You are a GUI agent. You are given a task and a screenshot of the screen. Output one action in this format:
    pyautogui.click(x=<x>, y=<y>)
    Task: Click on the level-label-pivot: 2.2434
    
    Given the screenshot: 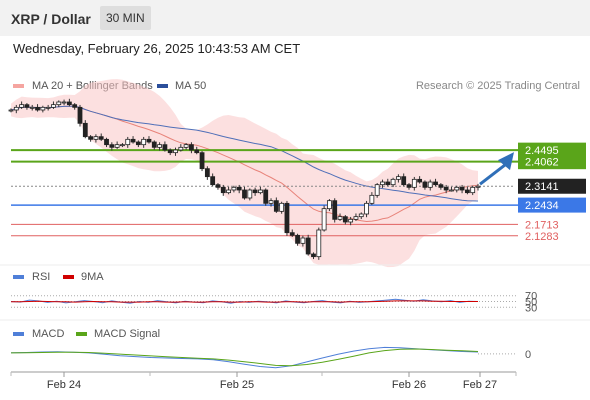 What is the action you would take?
    pyautogui.click(x=542, y=206)
    